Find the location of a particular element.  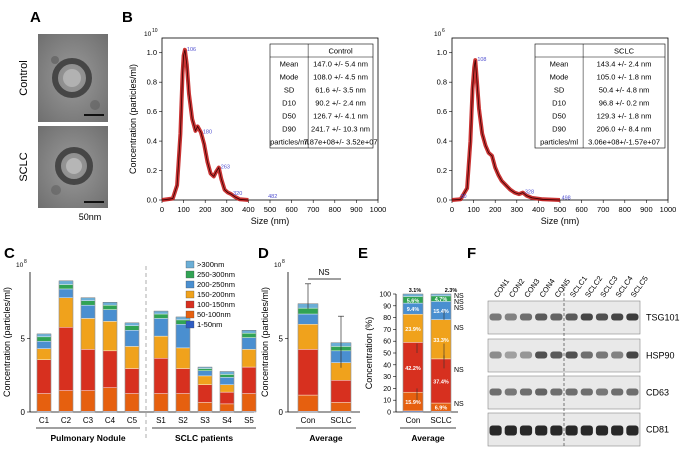

size-distribution-band is located at coordinates (205, 124).